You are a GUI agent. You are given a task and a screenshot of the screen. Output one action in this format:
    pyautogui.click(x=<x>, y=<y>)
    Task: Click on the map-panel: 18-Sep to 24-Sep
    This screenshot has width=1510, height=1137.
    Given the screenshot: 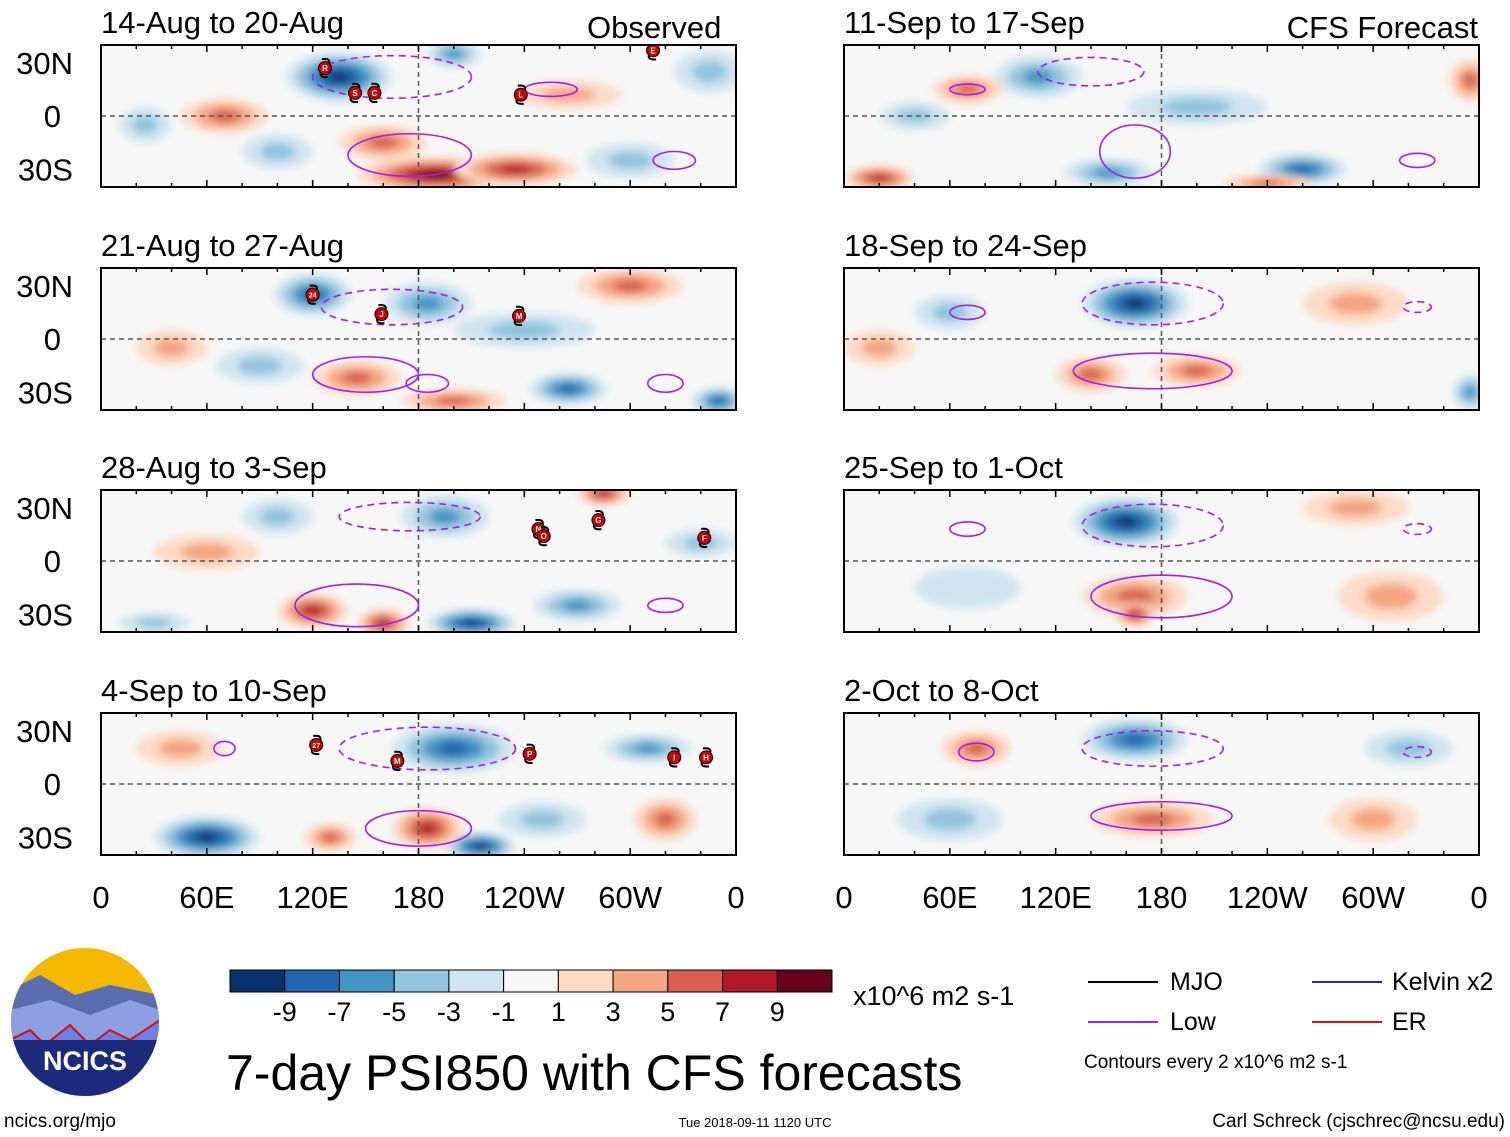 What is the action you would take?
    pyautogui.click(x=1161, y=319)
    